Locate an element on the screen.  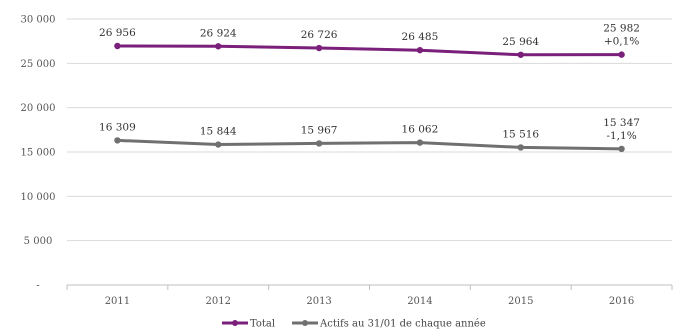
x-tick-label: 2014 is located at coordinates (419, 301).